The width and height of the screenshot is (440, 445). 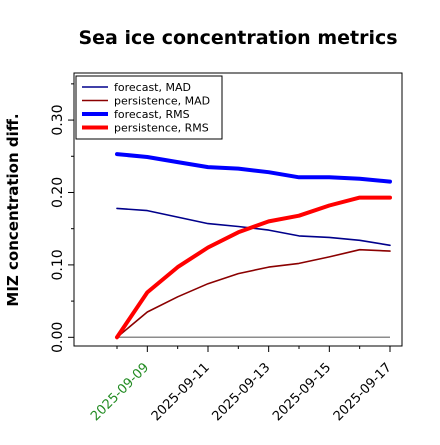 What do you see at coordinates (58, 264) in the screenshot?
I see `y-tick-label: 0.10` at bounding box center [58, 264].